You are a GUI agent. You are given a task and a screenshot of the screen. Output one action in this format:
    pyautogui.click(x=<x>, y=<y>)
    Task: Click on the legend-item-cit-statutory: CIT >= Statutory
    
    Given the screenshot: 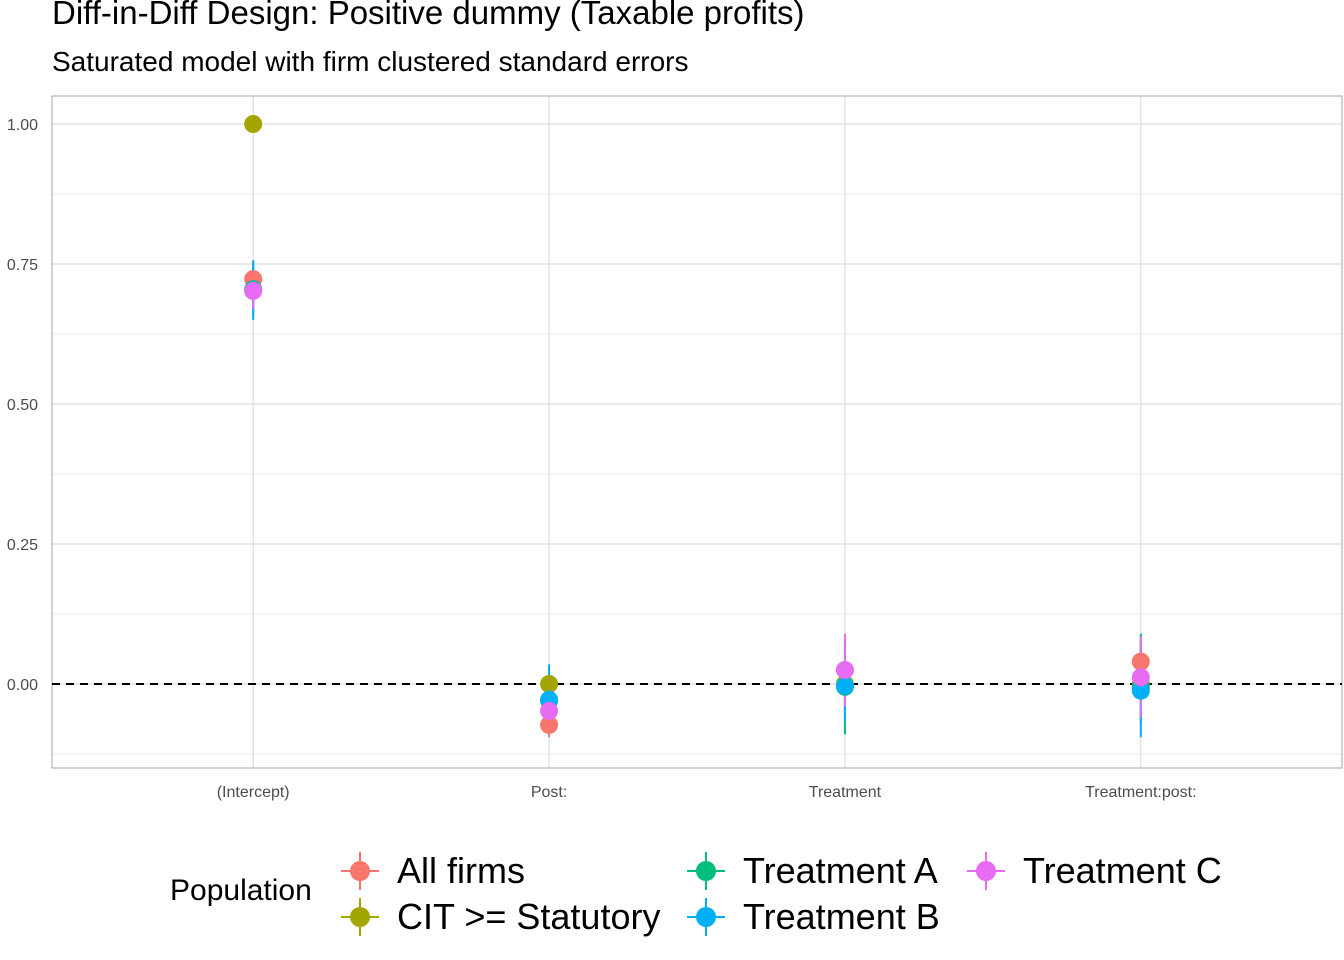 What is the action you would take?
    pyautogui.click(x=498, y=917)
    